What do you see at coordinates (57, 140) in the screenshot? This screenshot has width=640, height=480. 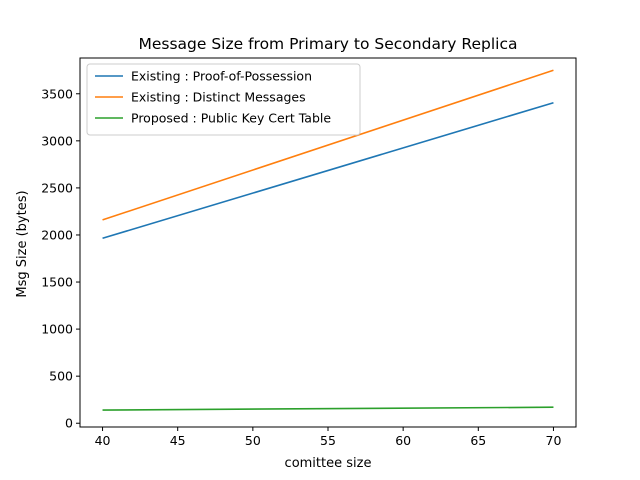 I see `y-tick-label: 3000` at bounding box center [57, 140].